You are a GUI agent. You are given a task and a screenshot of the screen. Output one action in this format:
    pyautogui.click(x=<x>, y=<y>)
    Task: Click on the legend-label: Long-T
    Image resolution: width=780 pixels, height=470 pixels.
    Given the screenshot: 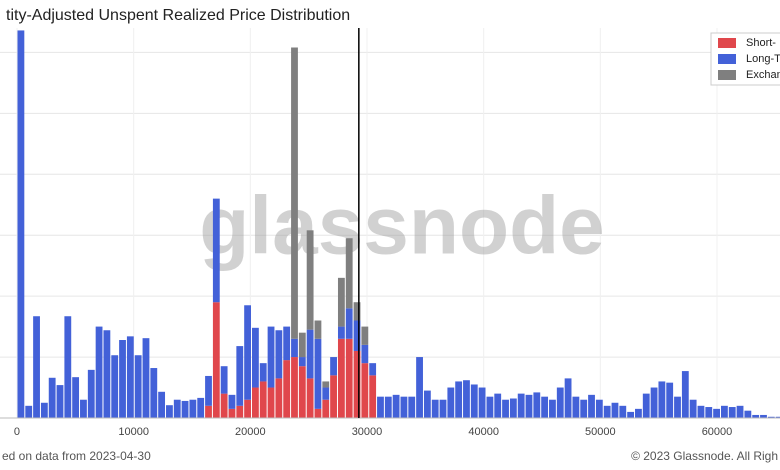 What is the action you would take?
    pyautogui.click(x=763, y=59)
    